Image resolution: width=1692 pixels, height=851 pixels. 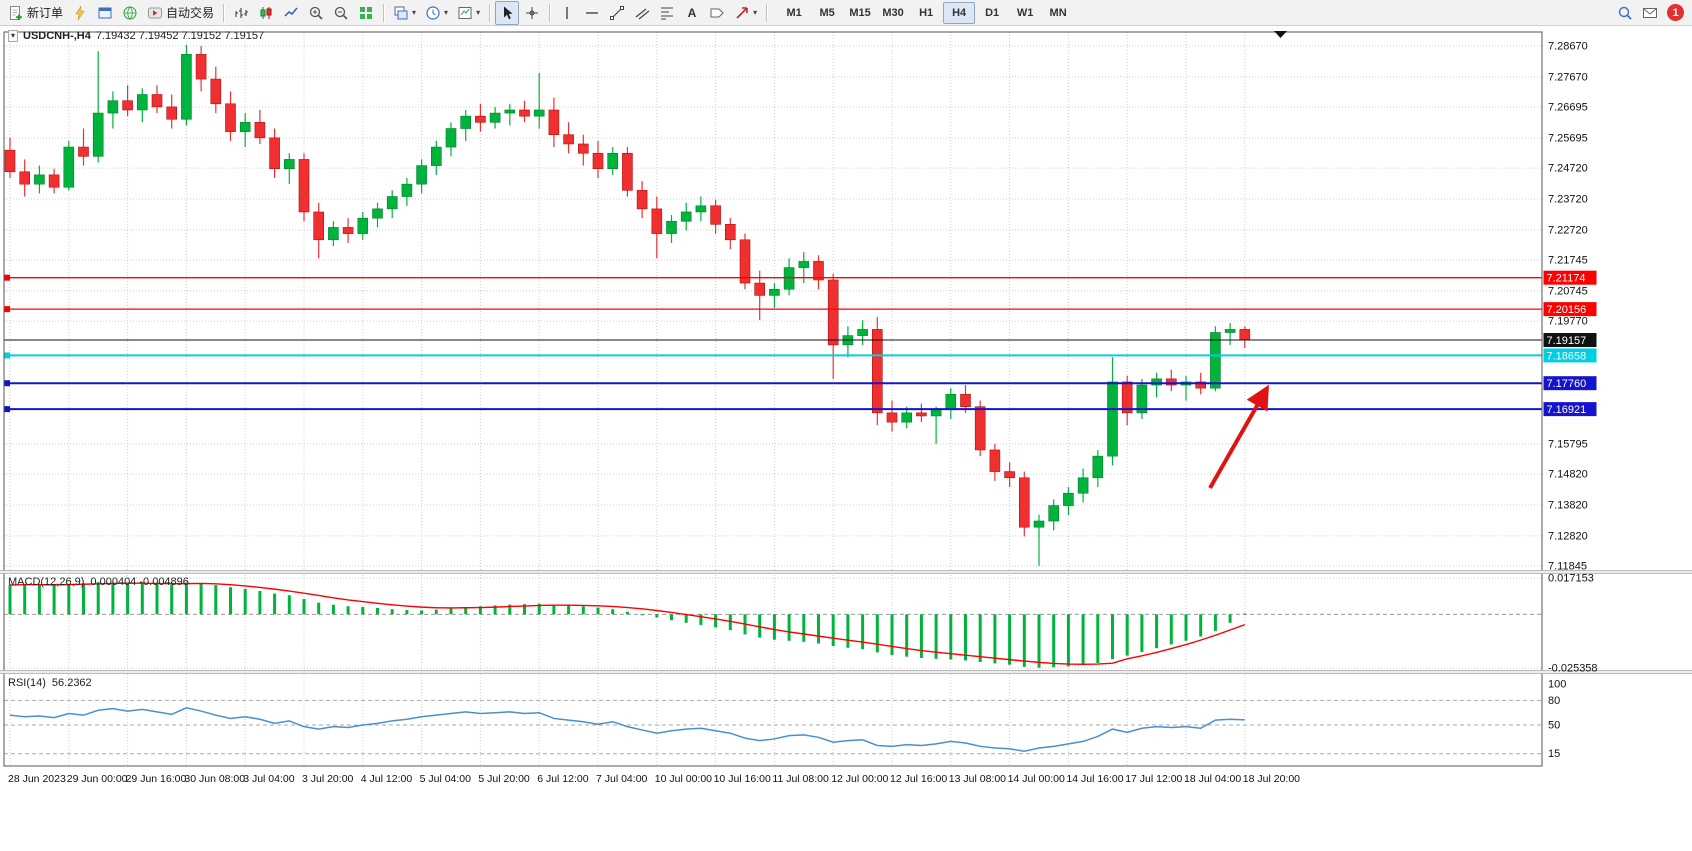 What do you see at coordinates (1573, 669) in the screenshot?
I see `svg-text: -0.025358` at bounding box center [1573, 669].